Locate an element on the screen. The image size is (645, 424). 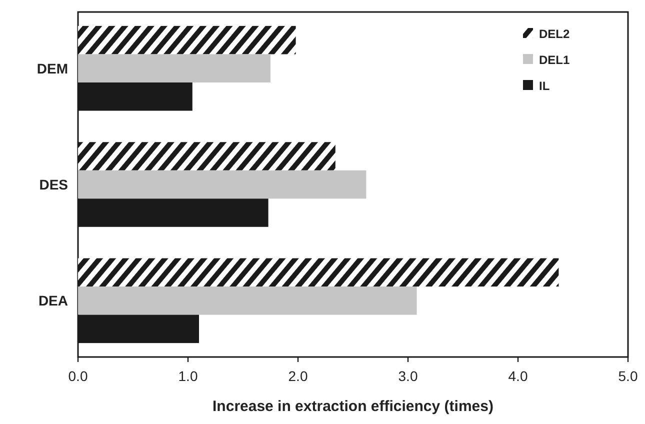
x-tick-label: 5.0 is located at coordinates (628, 376).